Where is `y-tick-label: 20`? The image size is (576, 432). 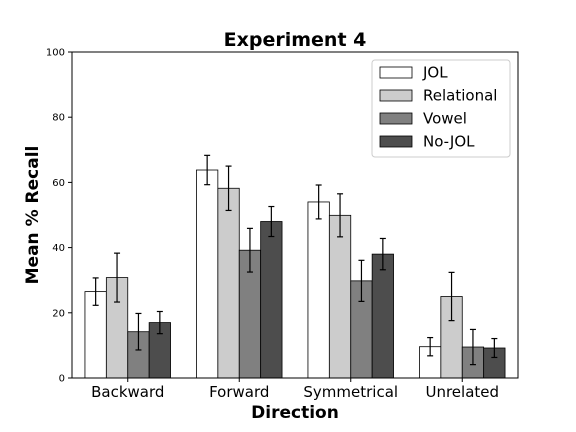
y-tick-label: 20 is located at coordinates (58, 313).